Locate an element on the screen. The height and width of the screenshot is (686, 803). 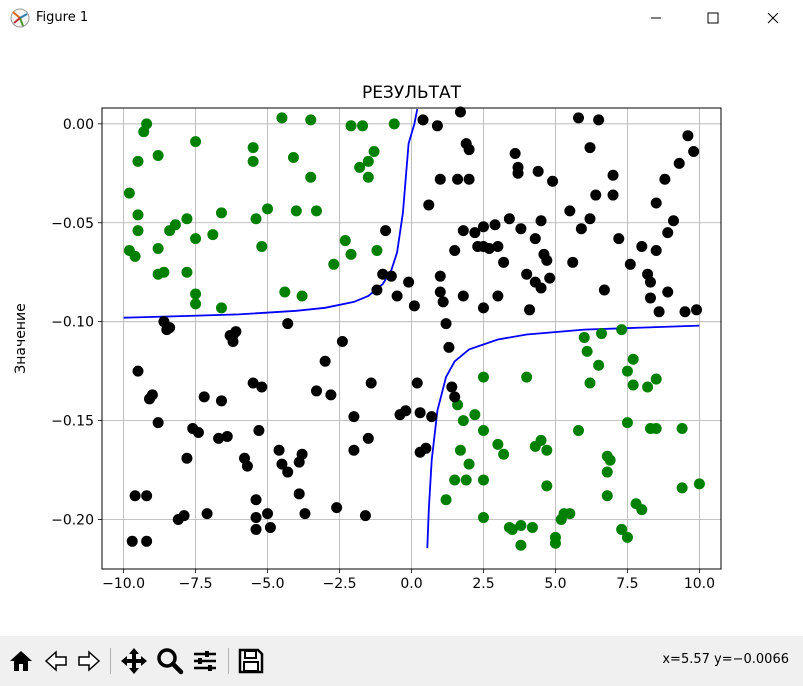
window-title: Figure 1 is located at coordinates (62, 17).